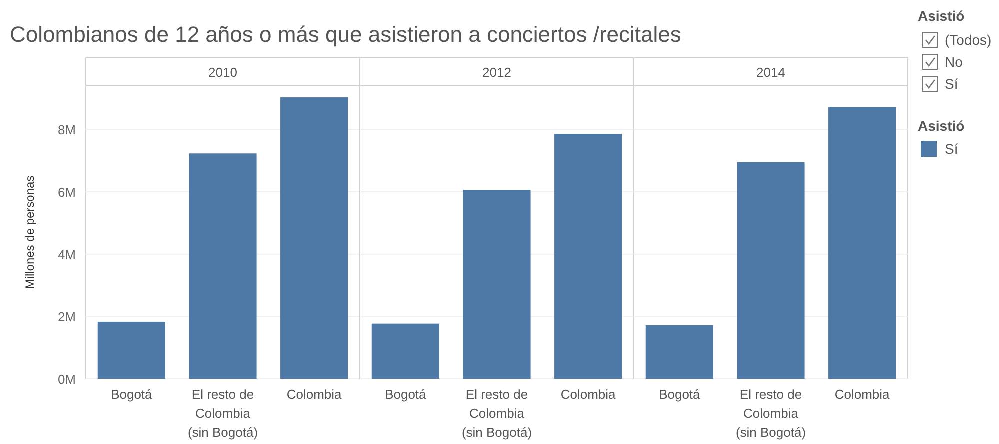 The height and width of the screenshot is (444, 999). What do you see at coordinates (67, 379) in the screenshot?
I see `y-tick-label: 0M` at bounding box center [67, 379].